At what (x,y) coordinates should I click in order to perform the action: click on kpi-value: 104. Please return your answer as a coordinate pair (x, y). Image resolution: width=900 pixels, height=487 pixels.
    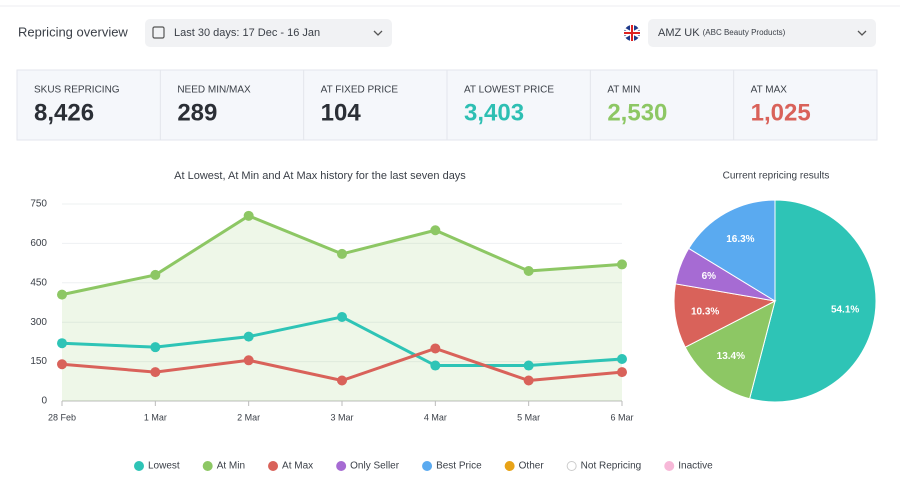
    Looking at the image, I should click on (341, 112).